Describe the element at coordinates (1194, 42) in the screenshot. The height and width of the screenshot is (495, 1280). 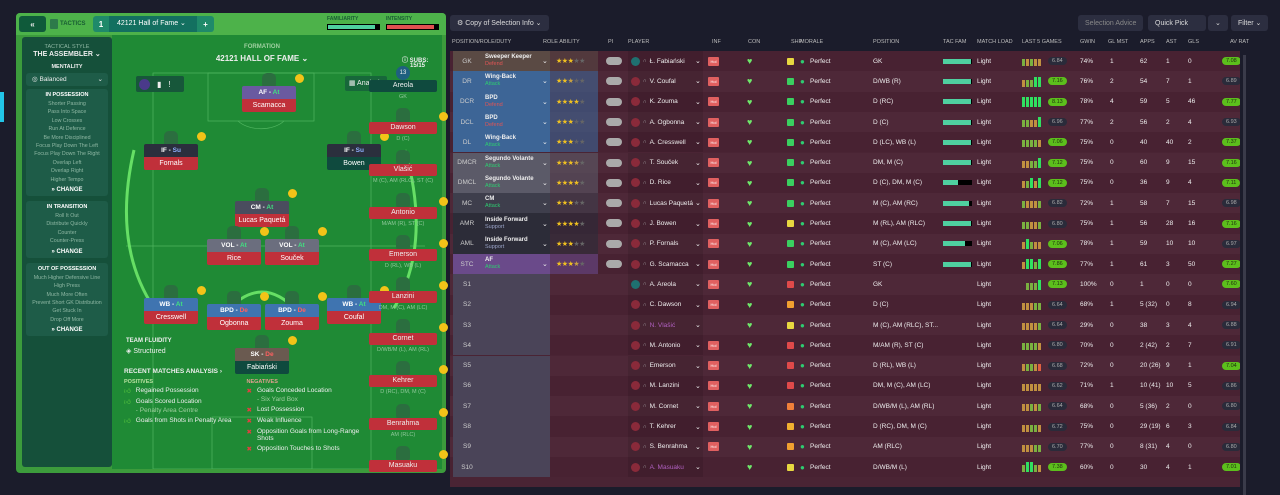
I see `column-header: GLS` at that location.